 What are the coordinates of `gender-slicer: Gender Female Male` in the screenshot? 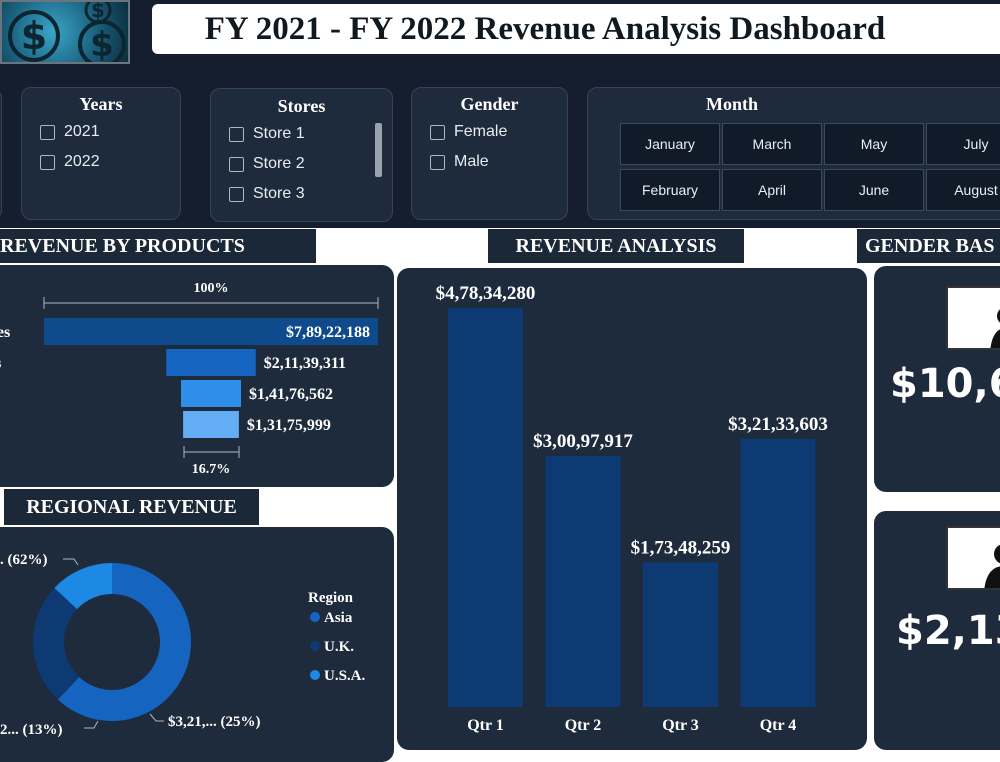 It's located at (489, 153).